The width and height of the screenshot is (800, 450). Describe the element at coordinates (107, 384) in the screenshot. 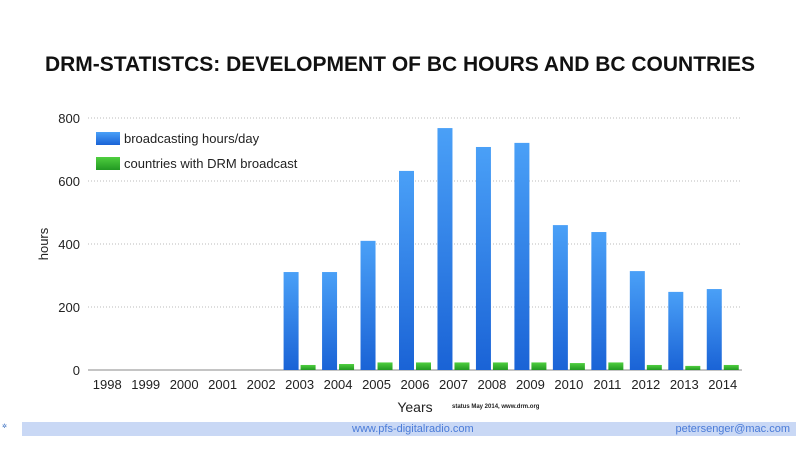

I see `x-tick-label: 1998` at that location.